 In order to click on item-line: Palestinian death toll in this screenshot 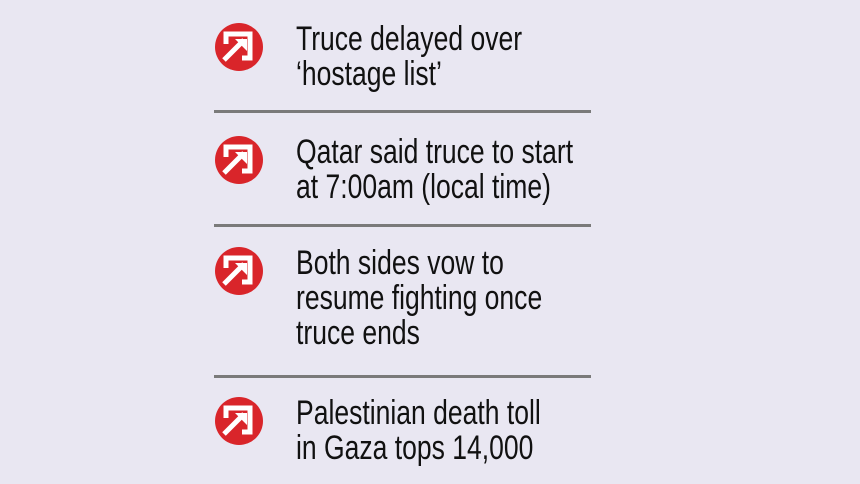, I will do `click(418, 413)`.